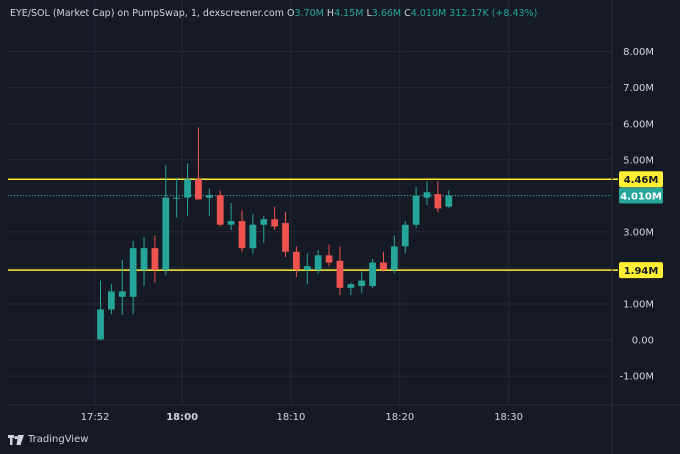 This screenshot has height=454, width=680. I want to click on last-price-tag-text: 4.010M, so click(641, 196).